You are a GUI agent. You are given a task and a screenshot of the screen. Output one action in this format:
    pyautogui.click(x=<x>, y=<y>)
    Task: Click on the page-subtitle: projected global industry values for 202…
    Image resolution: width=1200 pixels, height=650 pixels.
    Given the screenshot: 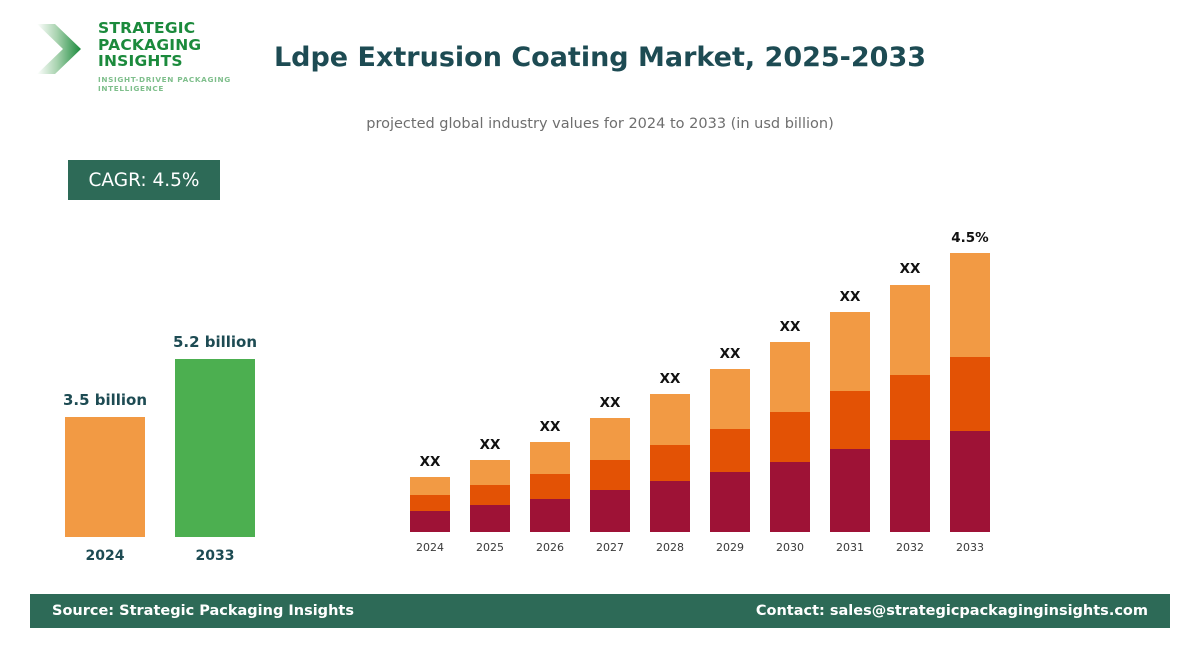 What is the action you would take?
    pyautogui.click(x=600, y=124)
    